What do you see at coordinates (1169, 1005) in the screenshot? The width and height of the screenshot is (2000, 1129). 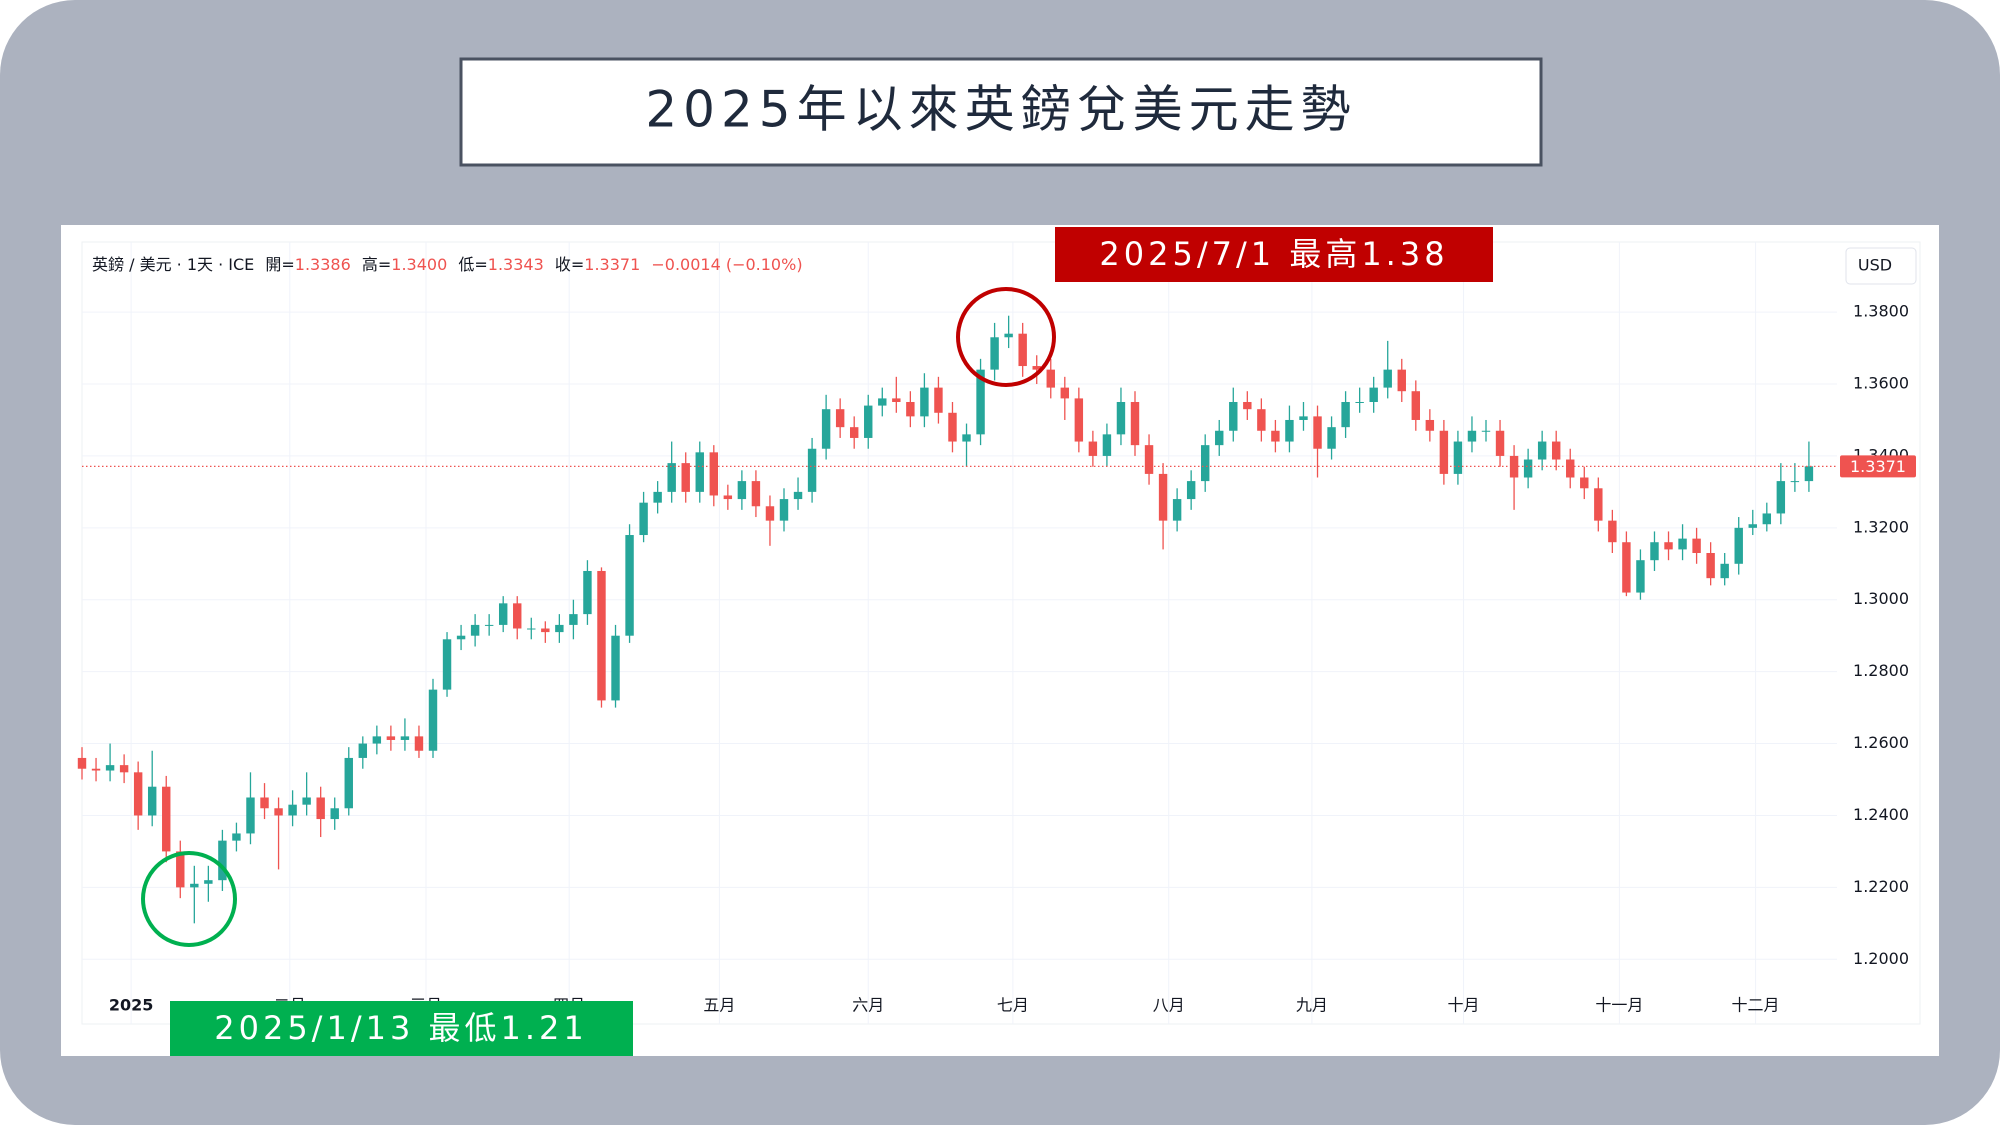 I see `x-tick-label: 八月` at bounding box center [1169, 1005].